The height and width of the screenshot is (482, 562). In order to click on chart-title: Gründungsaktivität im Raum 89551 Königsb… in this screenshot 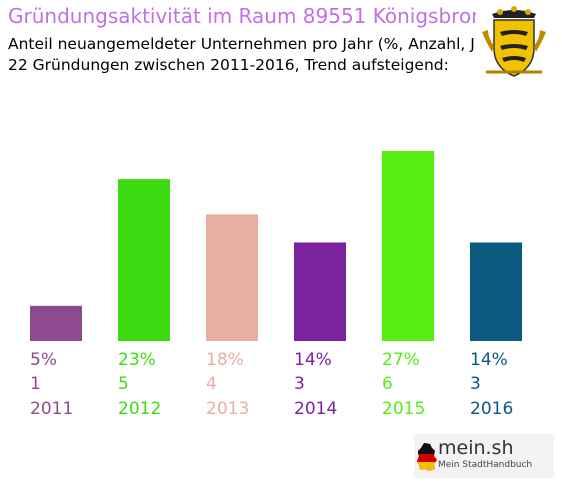, I will do `click(252, 16)`.